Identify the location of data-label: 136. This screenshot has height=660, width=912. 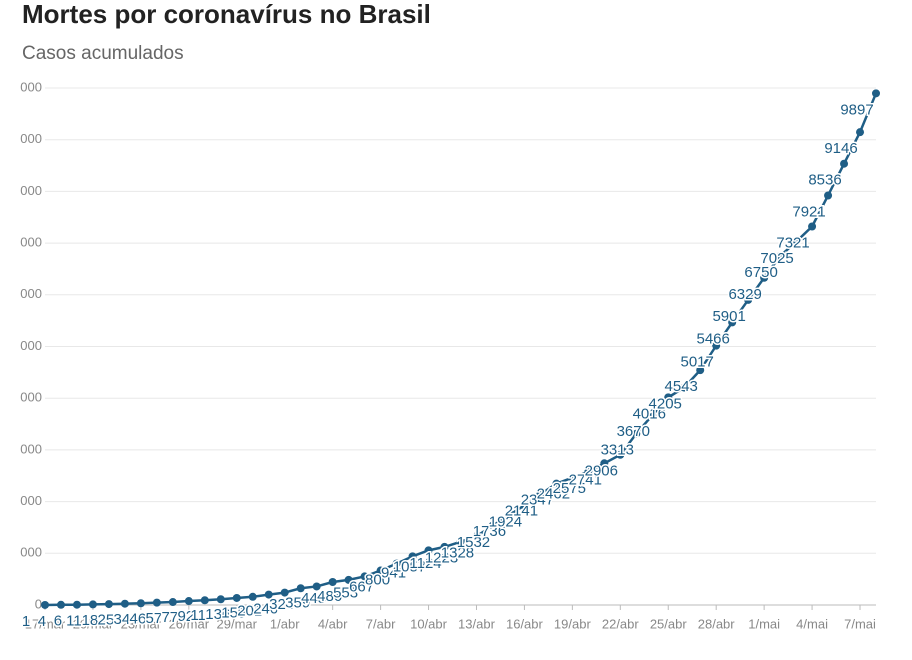
(217, 614).